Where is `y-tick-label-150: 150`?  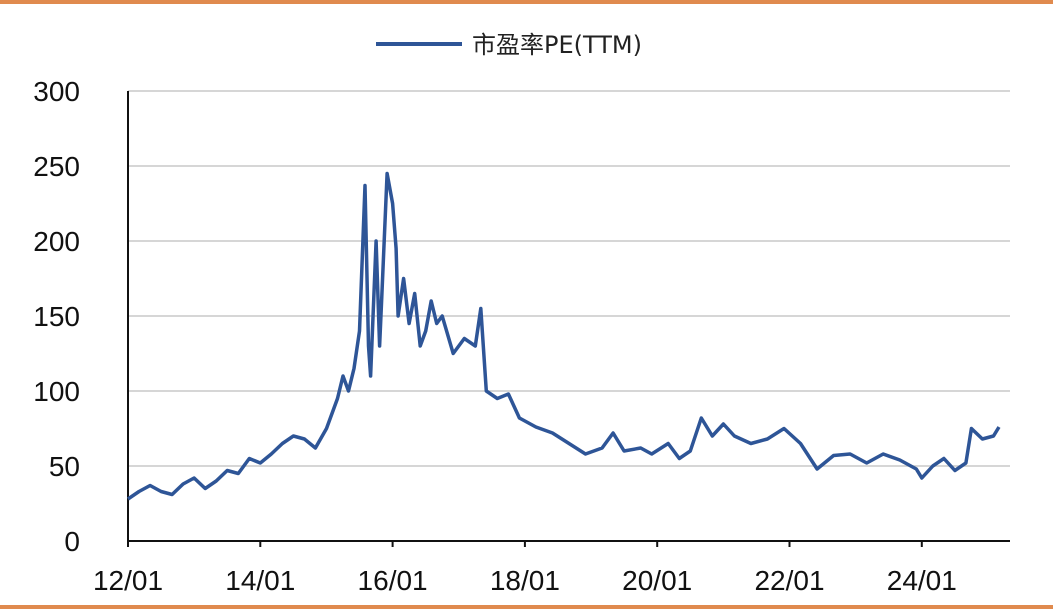 y-tick-label-150: 150 is located at coordinates (56, 316).